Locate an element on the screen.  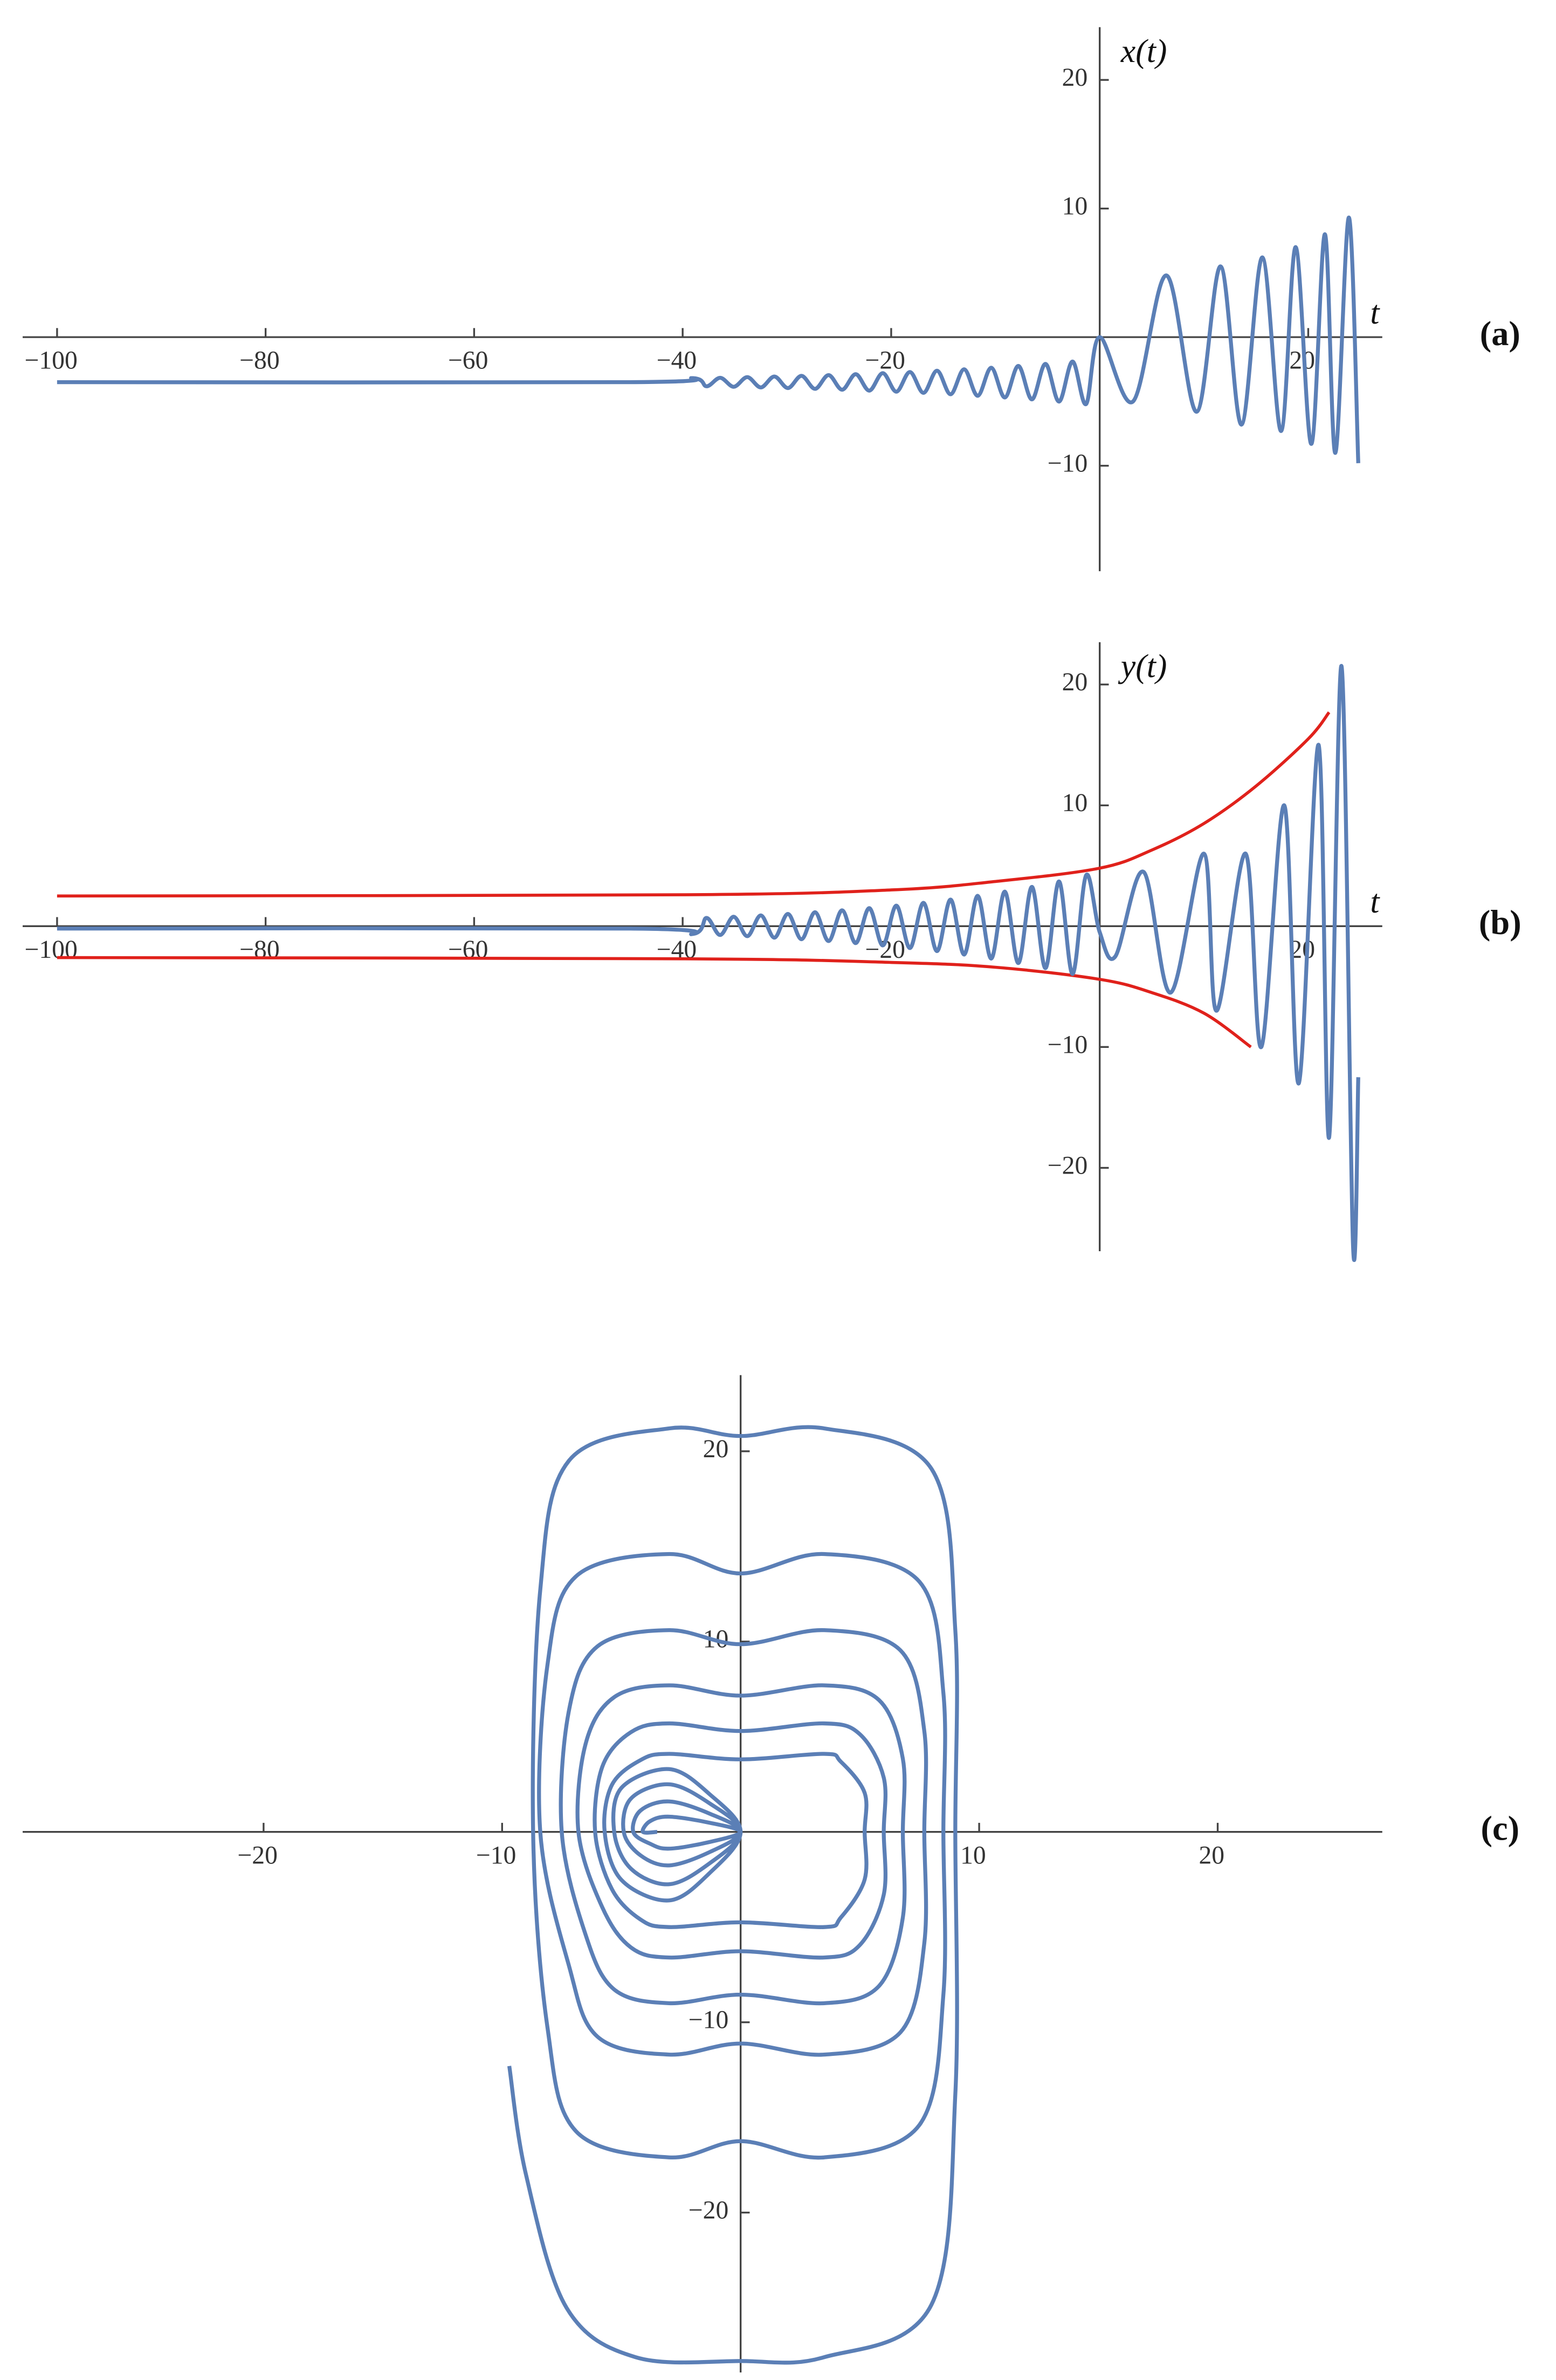
x-tick-label: −40 is located at coordinates (677, 361).